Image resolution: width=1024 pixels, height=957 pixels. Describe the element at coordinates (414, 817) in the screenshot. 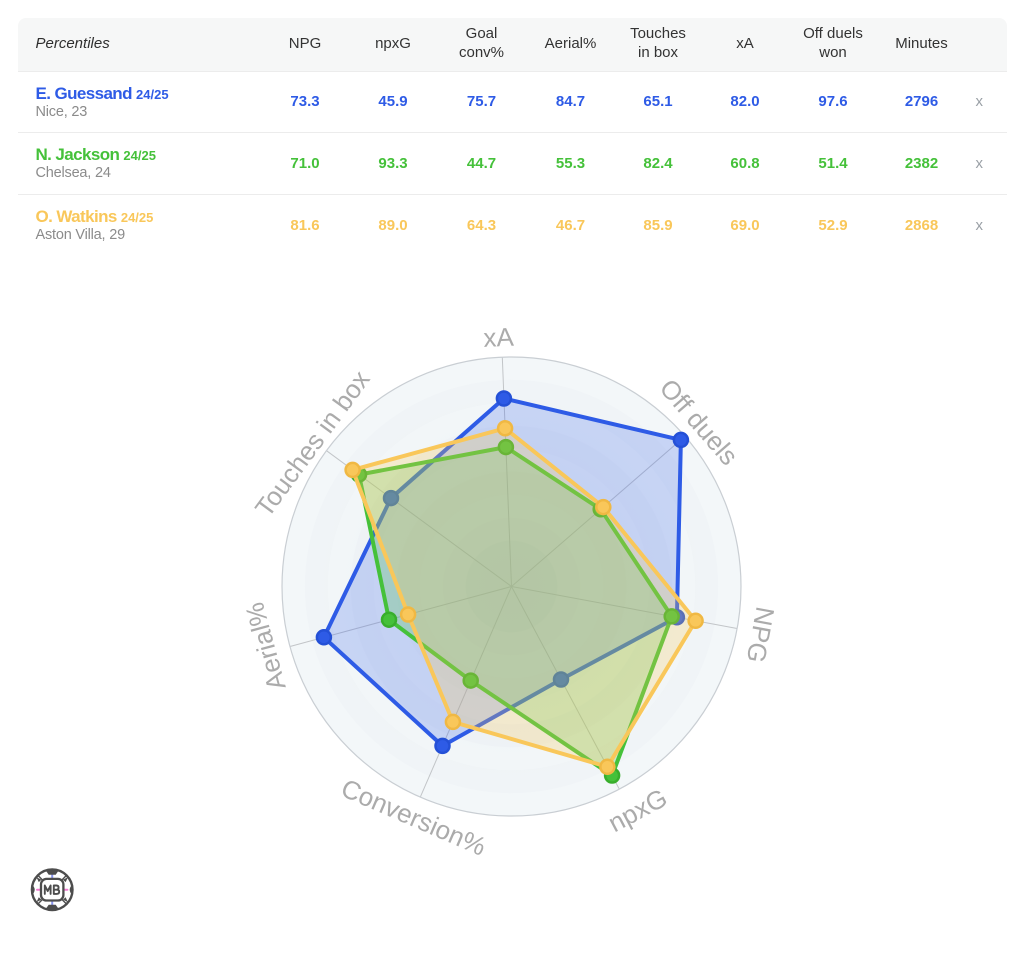

I see `svg-text: Conversion%` at that location.